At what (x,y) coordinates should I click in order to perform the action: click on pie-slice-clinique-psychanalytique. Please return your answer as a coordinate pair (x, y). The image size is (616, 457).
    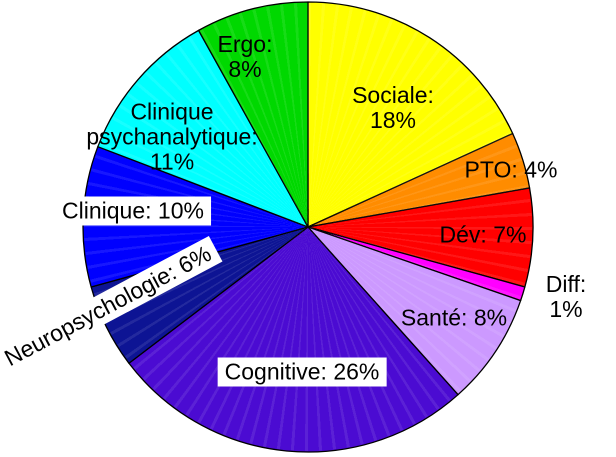
    Looking at the image, I should click on (203, 128).